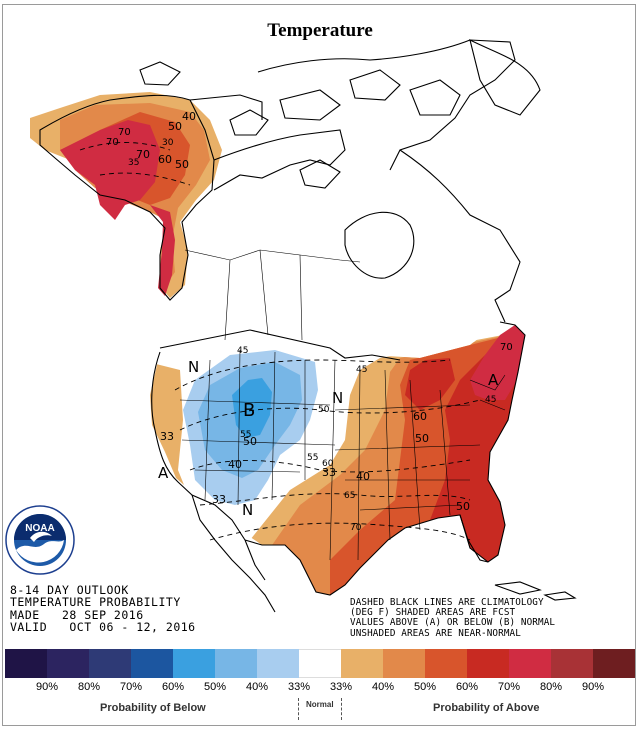 The height and width of the screenshot is (731, 640). I want to click on label-w-6: 50, so click(324, 410).